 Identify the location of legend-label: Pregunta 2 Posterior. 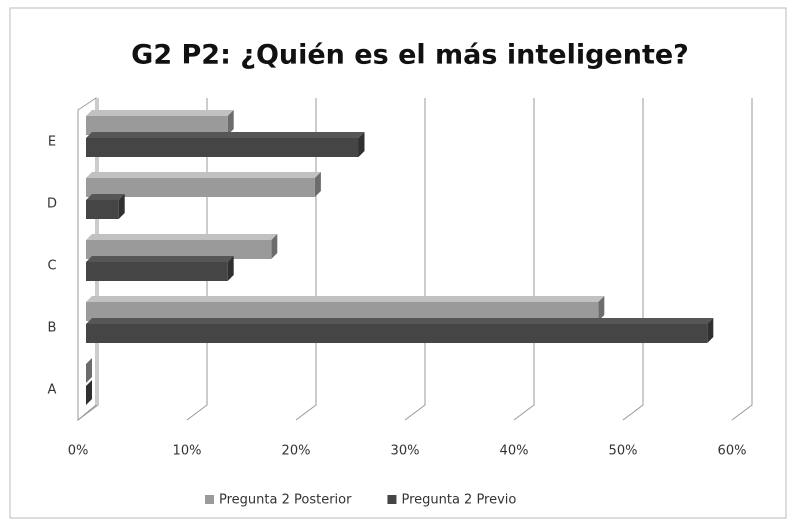
(285, 500).